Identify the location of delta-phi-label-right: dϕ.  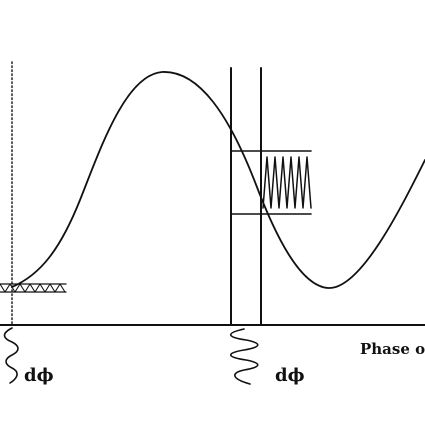
(290, 375).